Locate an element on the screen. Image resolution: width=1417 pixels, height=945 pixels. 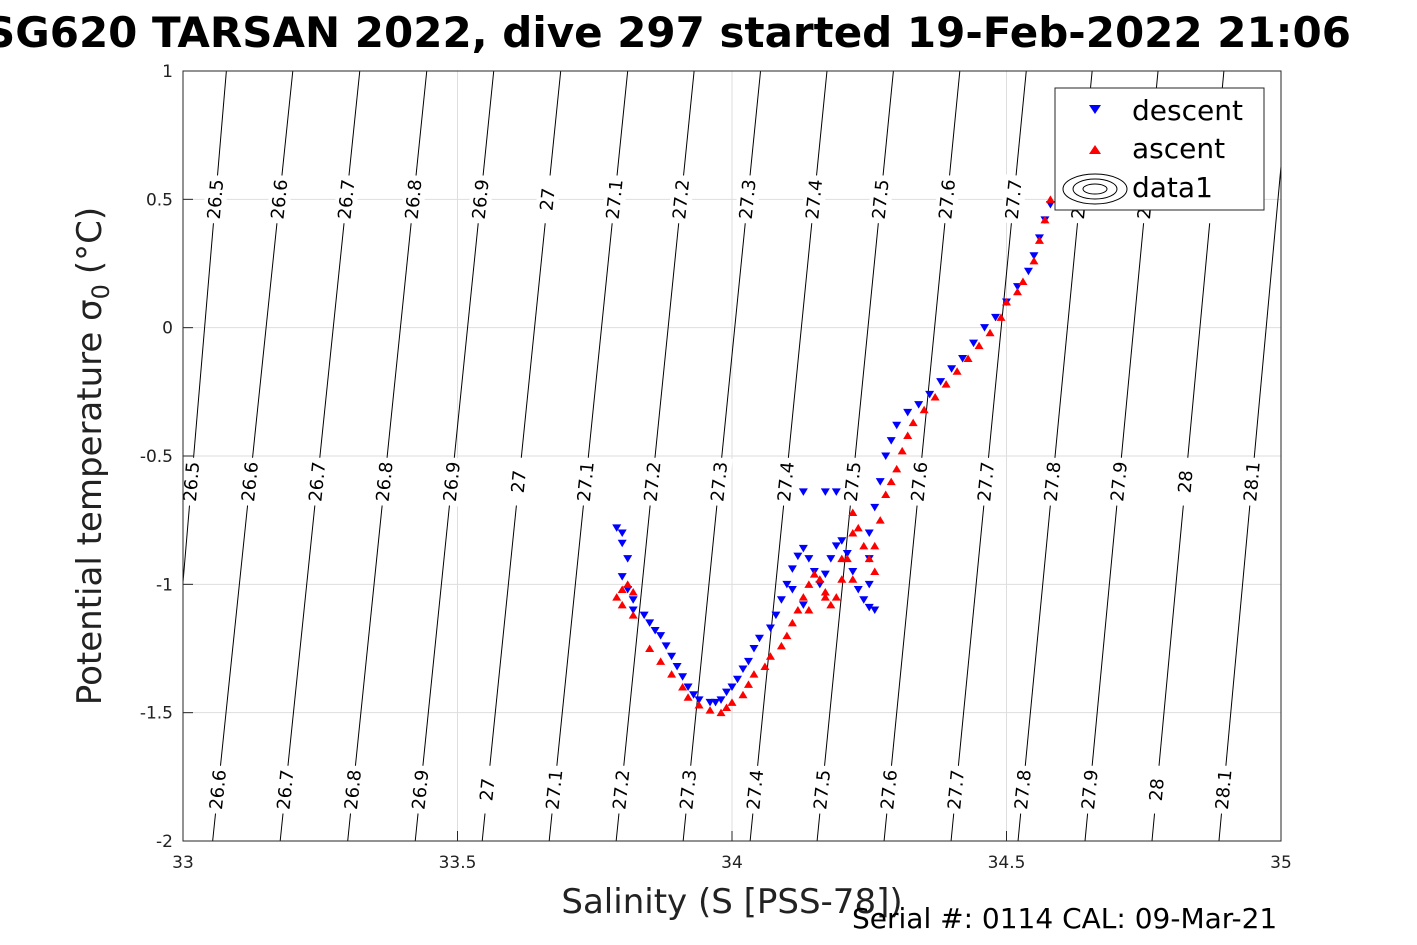
svg-text: 28 is located at coordinates (1186, 481).